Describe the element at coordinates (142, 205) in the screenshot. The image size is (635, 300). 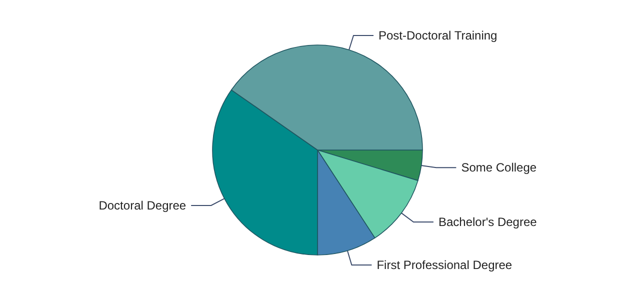
I see `slice-label: Doctoral Degree` at that location.